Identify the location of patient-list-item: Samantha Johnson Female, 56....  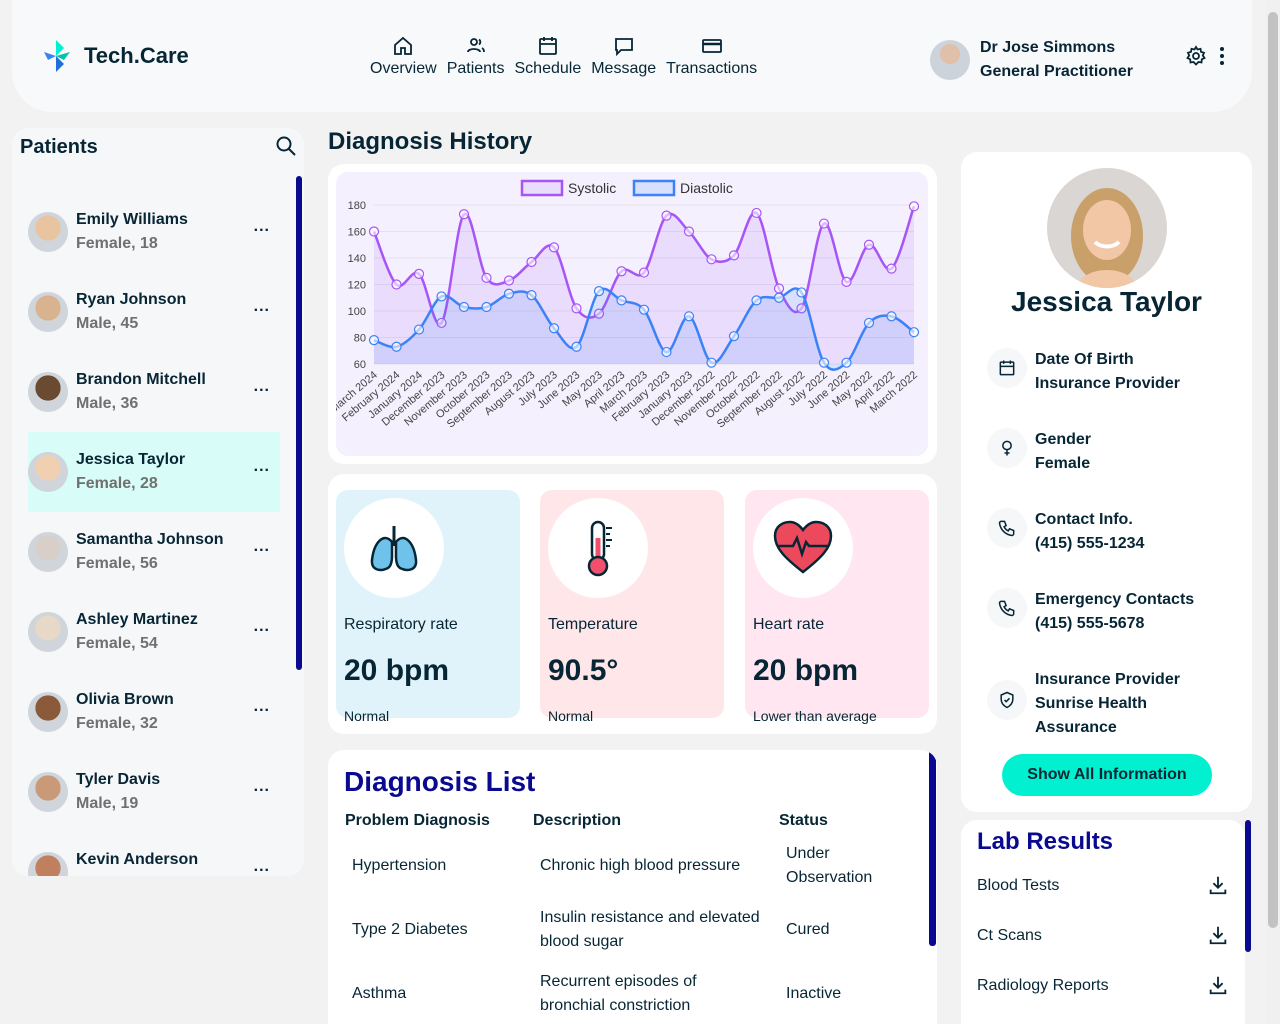
(154, 552).